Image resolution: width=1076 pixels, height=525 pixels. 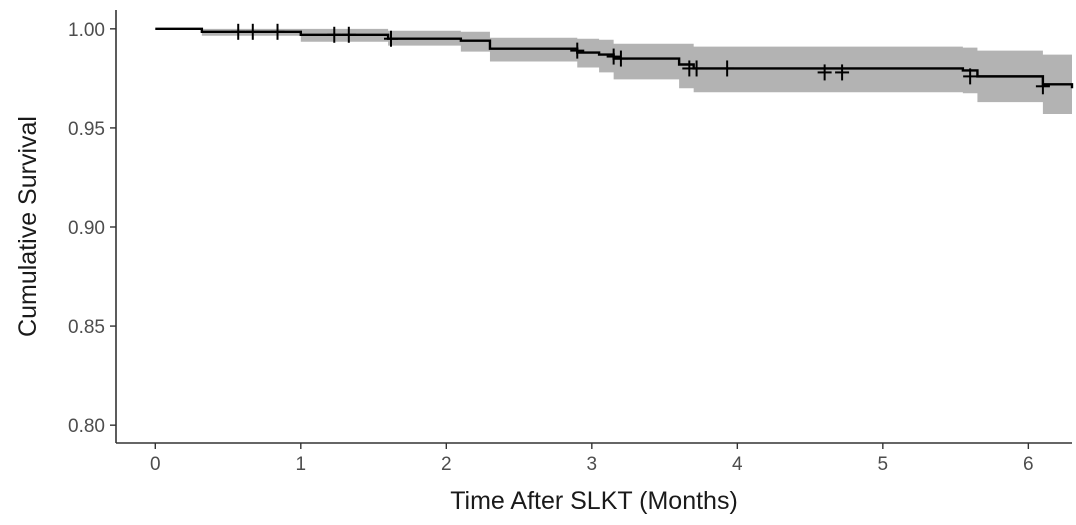 What do you see at coordinates (594, 501) in the screenshot?
I see `x-axis-title: Time After SLKT (Months)` at bounding box center [594, 501].